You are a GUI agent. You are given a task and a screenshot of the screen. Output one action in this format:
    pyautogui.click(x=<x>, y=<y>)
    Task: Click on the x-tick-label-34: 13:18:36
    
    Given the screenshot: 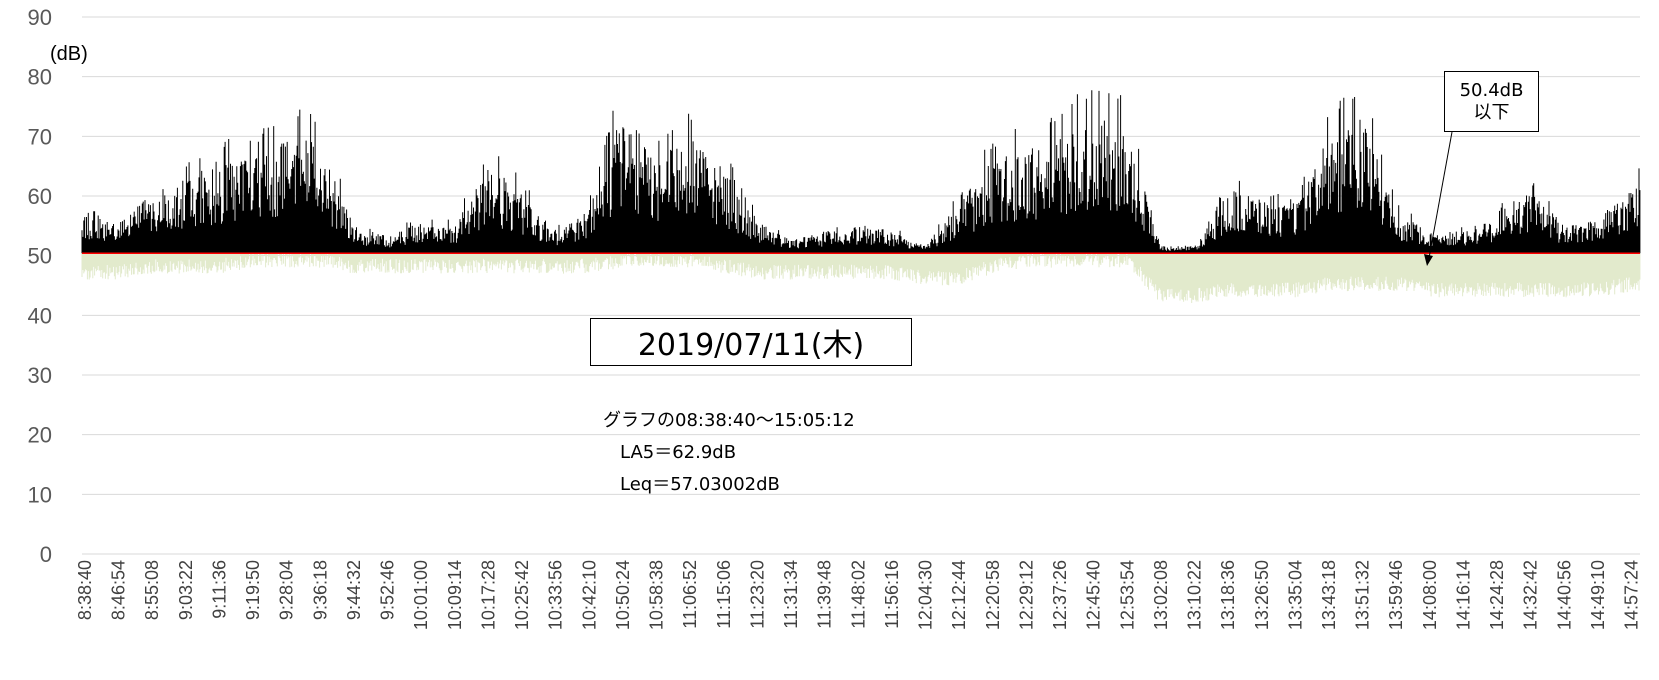 What is the action you would take?
    pyautogui.click(x=1228, y=595)
    